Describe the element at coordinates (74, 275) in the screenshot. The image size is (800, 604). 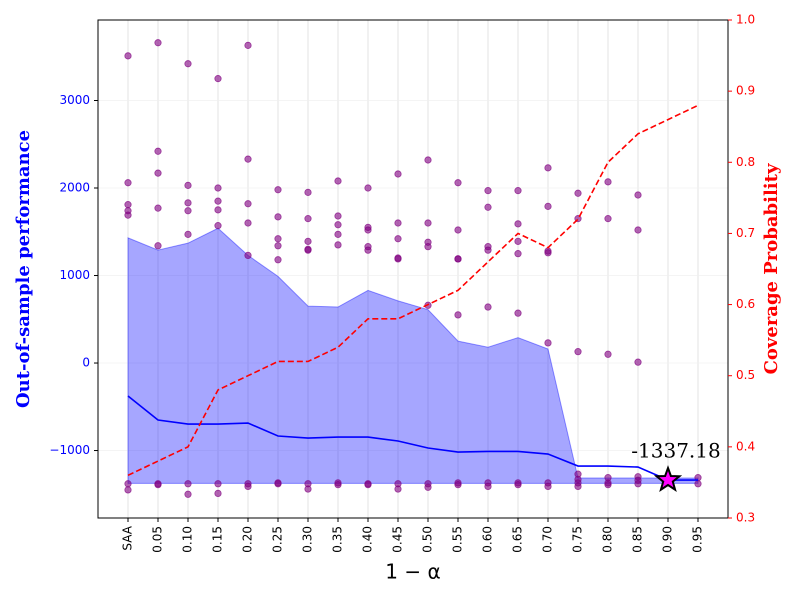
I see `y-tick-label: 1000` at that location.